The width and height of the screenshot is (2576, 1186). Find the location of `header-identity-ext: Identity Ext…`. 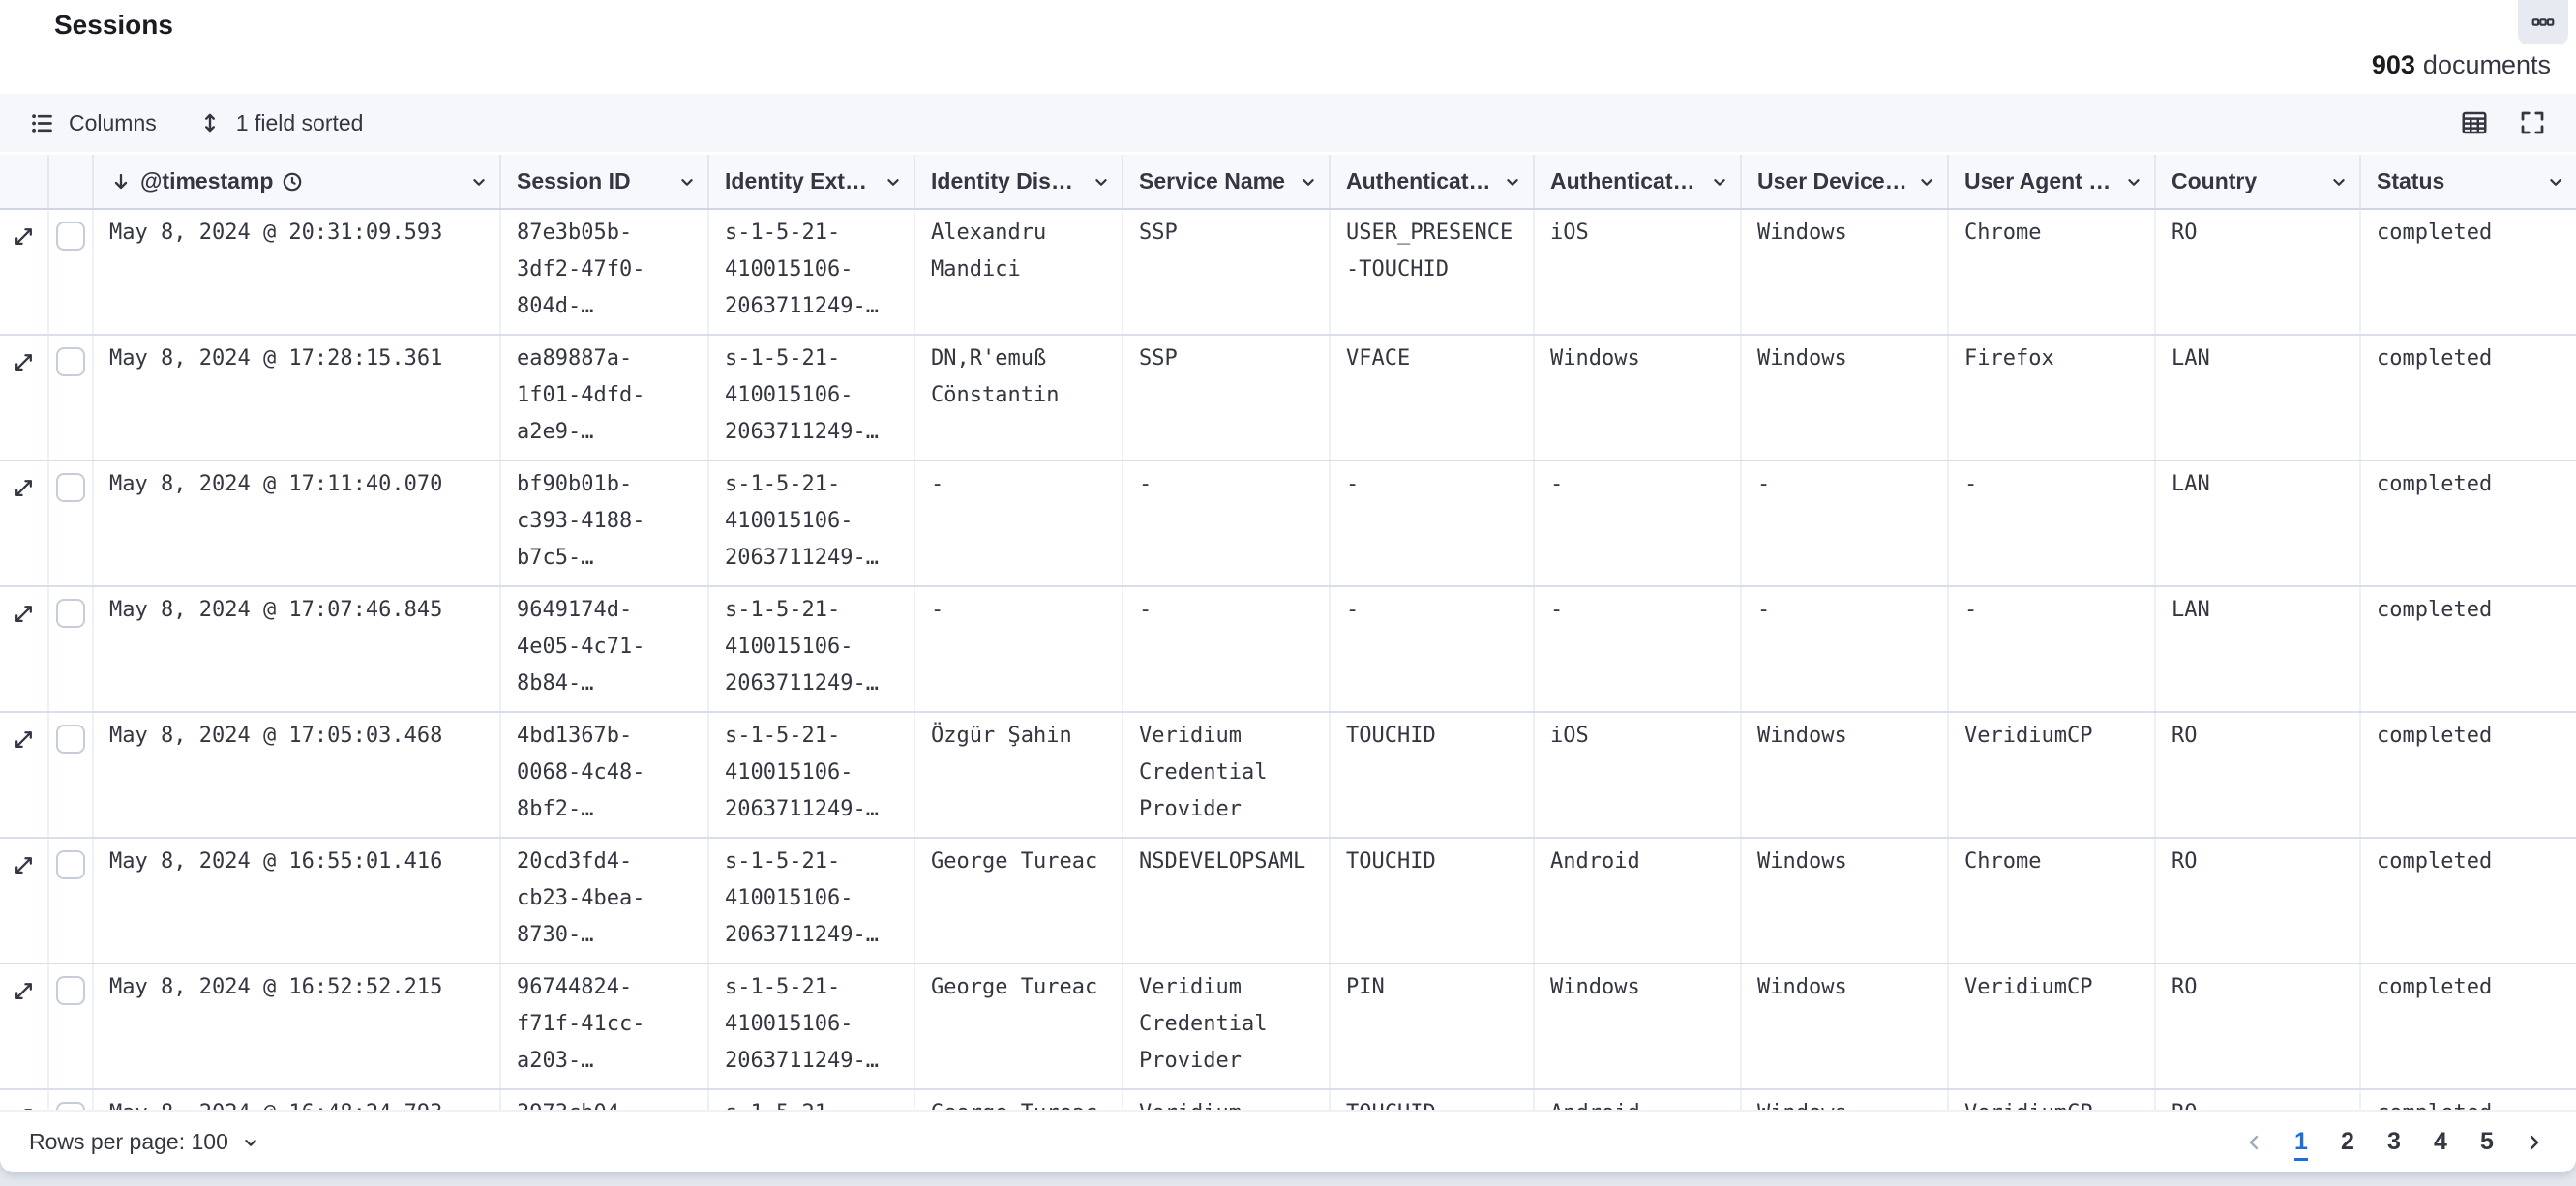

header-identity-ext: Identity Ext… is located at coordinates (812, 181).